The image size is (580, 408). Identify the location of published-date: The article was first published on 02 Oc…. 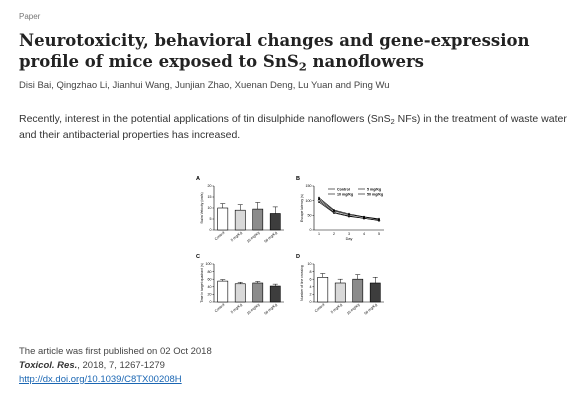
(115, 351).